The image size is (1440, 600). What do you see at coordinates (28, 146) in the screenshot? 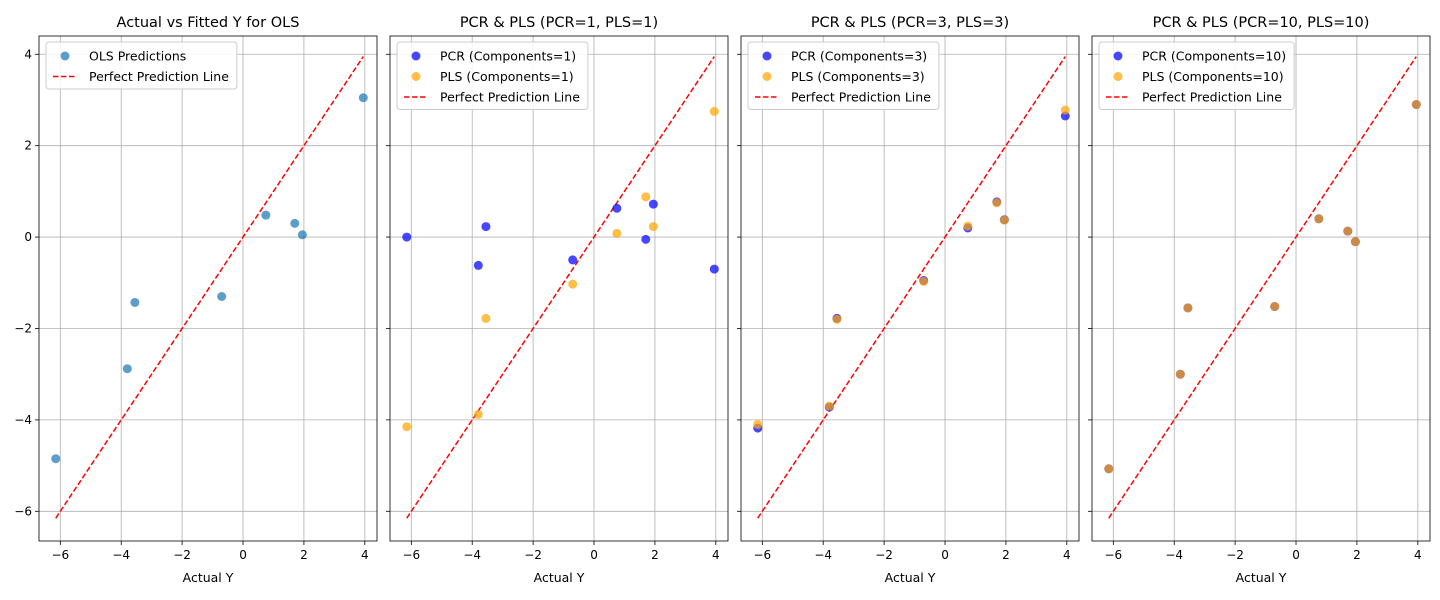
I see `y-tick-label: 2` at bounding box center [28, 146].